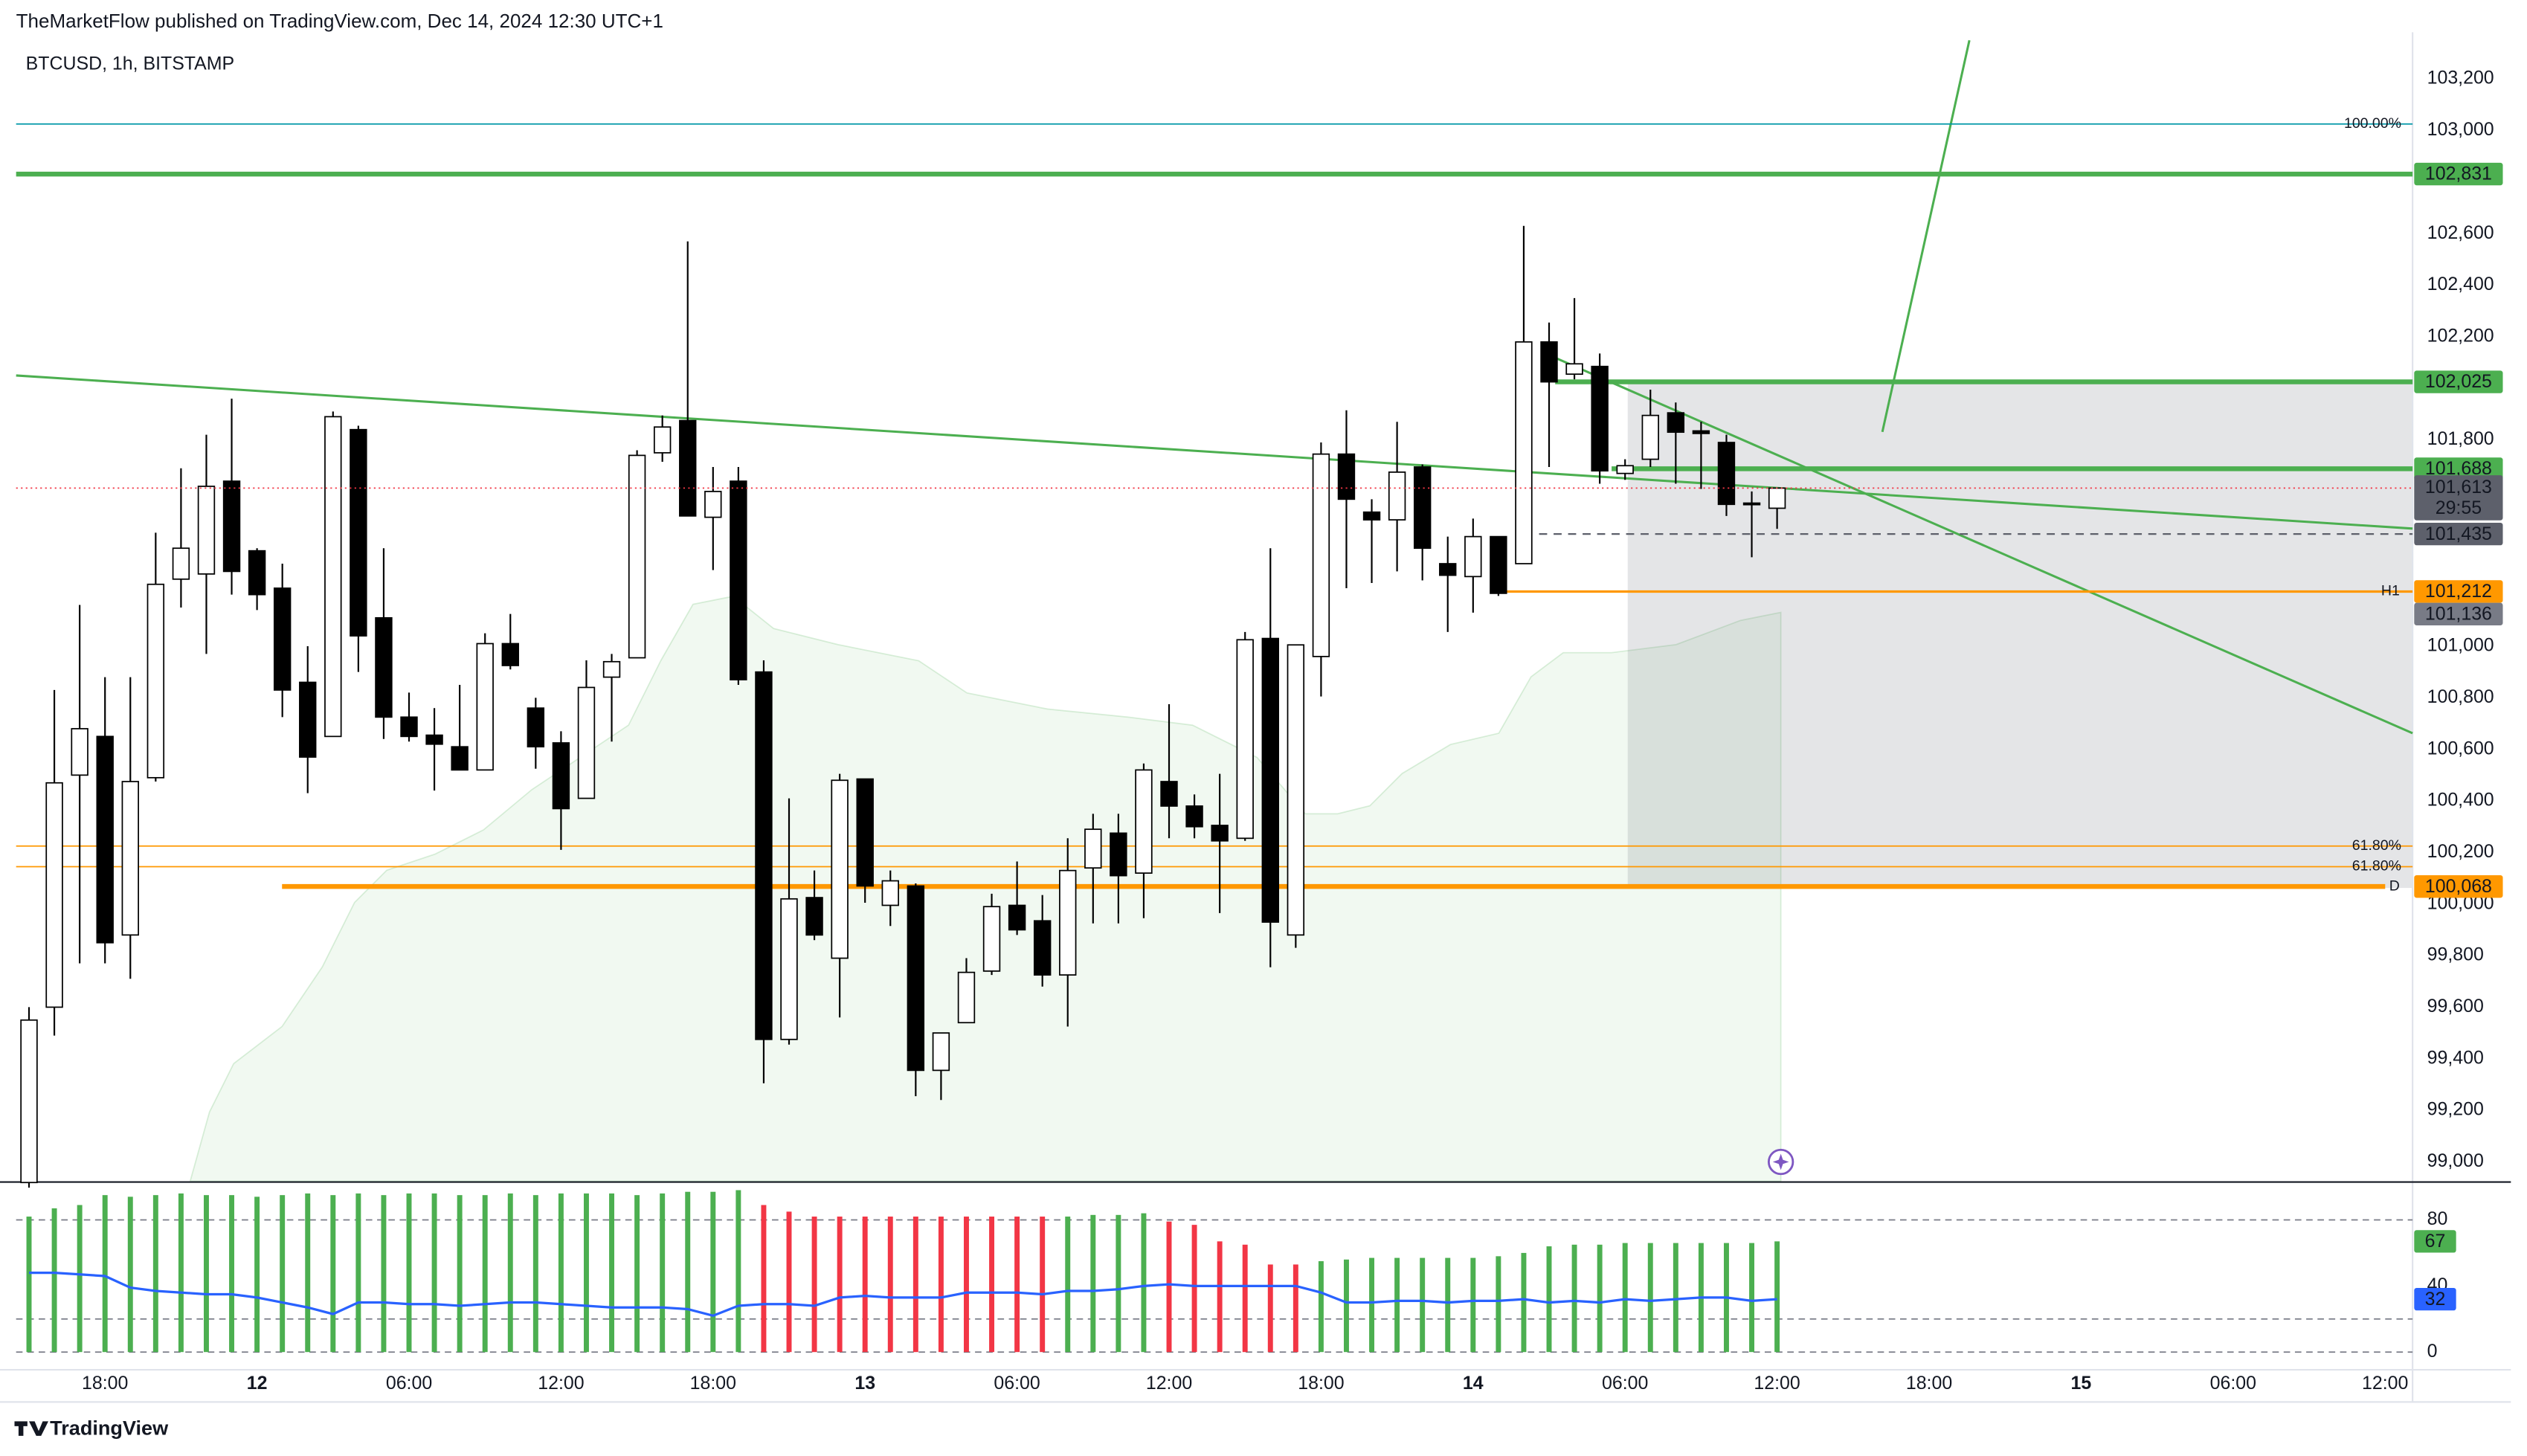 The height and width of the screenshot is (1456, 2527). What do you see at coordinates (2460, 852) in the screenshot?
I see `y-tick-label: 100,200` at bounding box center [2460, 852].